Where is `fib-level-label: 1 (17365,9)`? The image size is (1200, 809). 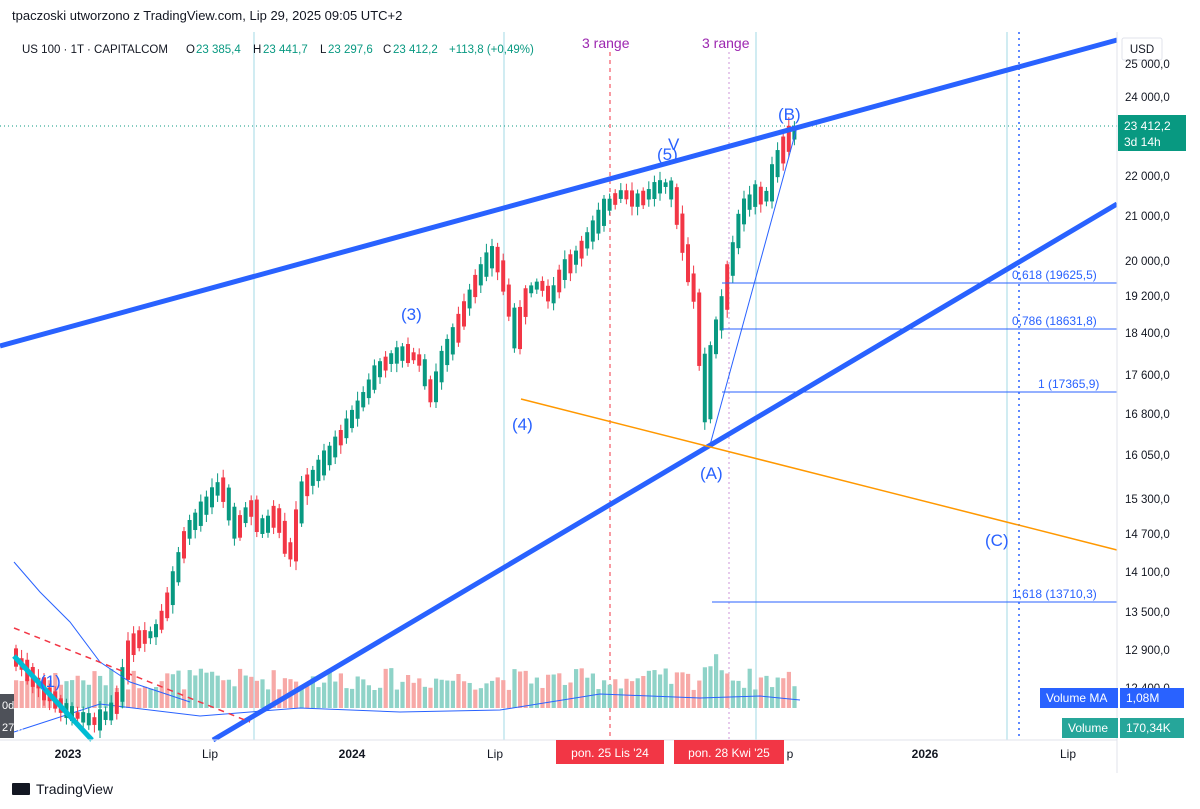
fib-level-label: 1 (17365,9) is located at coordinates (1068, 384).